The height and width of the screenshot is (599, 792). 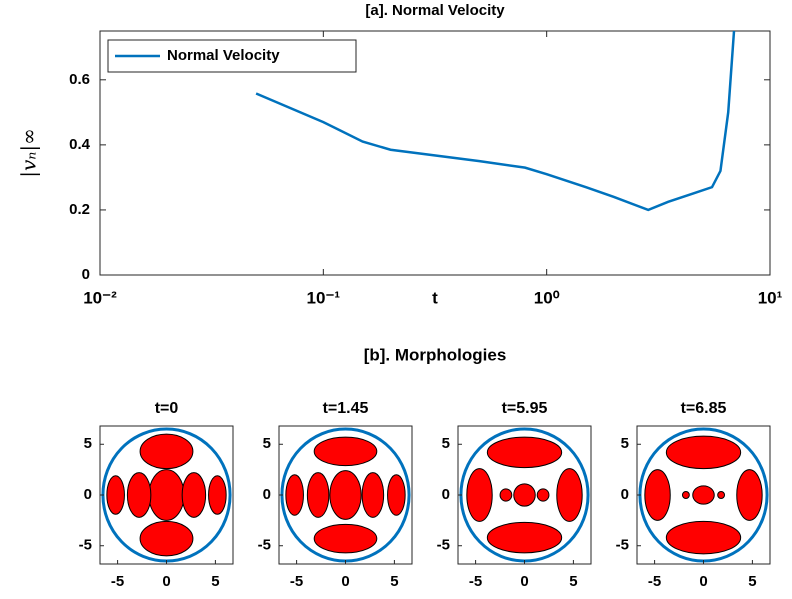 What do you see at coordinates (525, 408) in the screenshot?
I see `panel-title: t=5.95` at bounding box center [525, 408].